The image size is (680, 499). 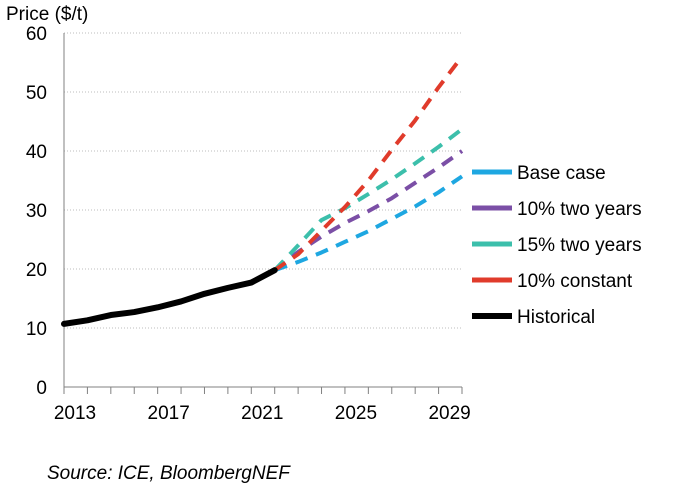 I want to click on series-line-base-case, so click(x=369, y=223).